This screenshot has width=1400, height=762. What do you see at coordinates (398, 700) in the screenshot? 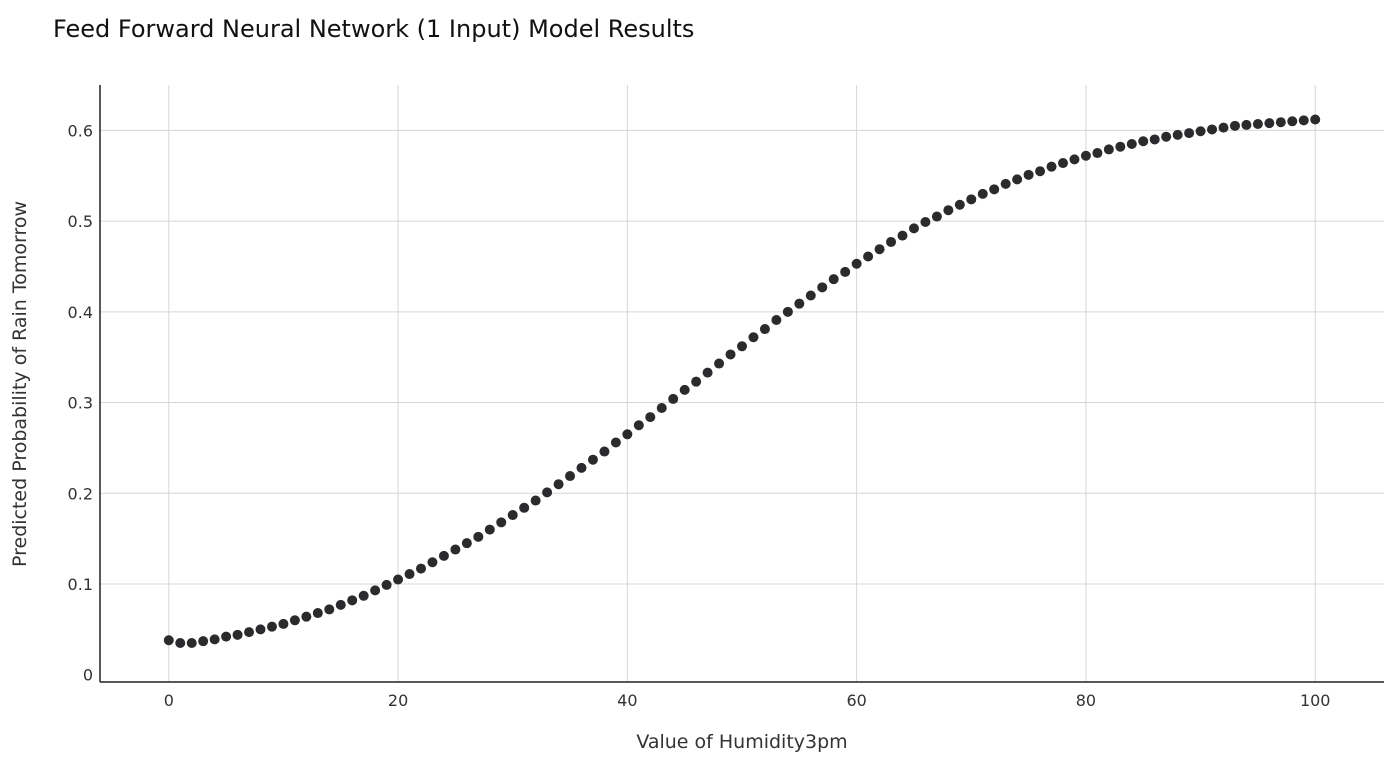
I see `x-tick-label: 20` at bounding box center [398, 700].